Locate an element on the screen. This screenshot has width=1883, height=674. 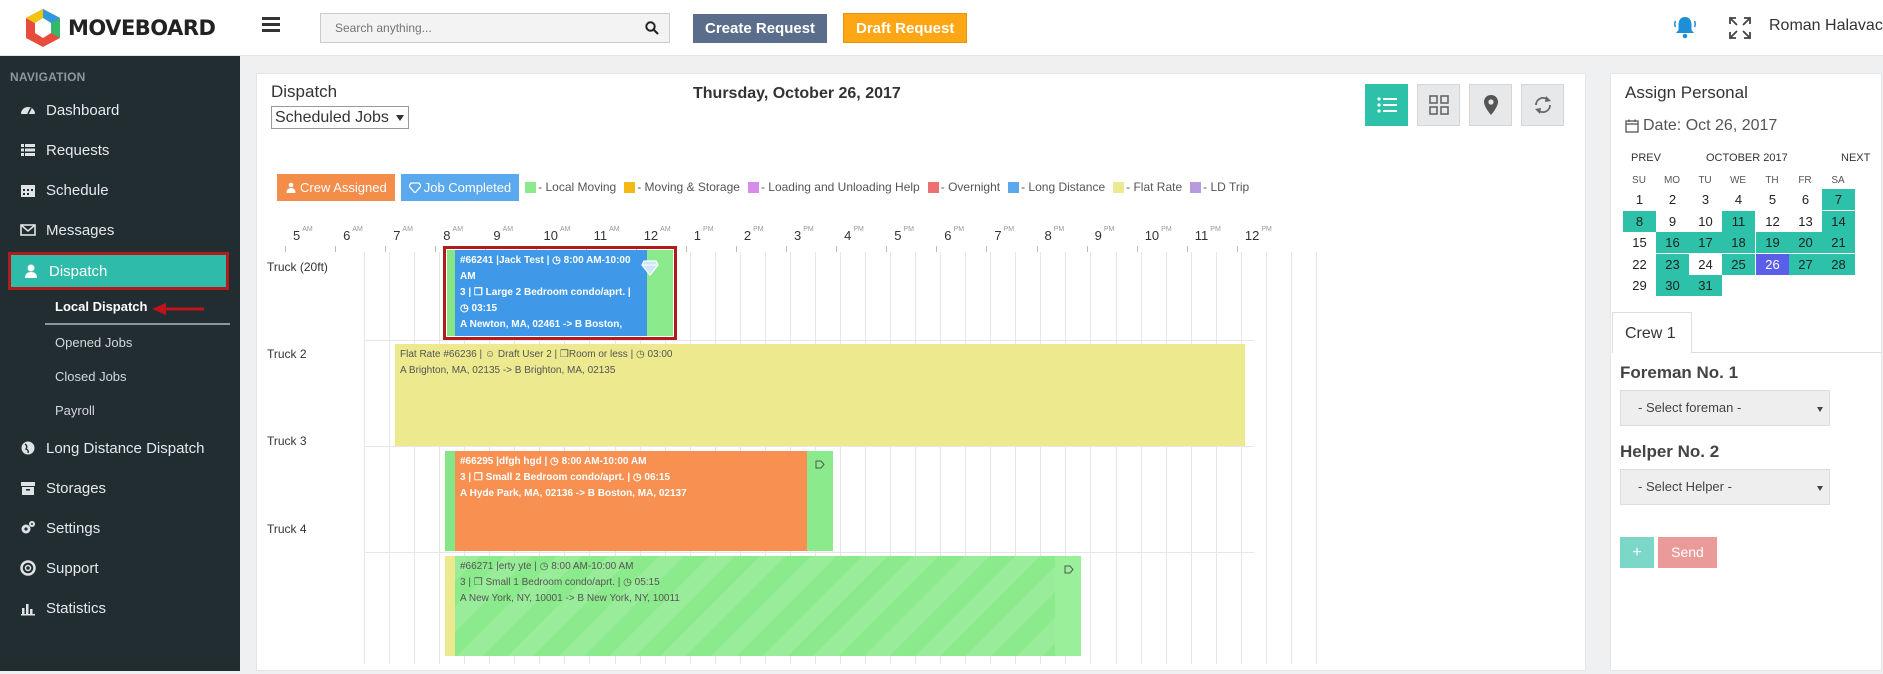
calendar-day: 20 is located at coordinates (1805, 242).